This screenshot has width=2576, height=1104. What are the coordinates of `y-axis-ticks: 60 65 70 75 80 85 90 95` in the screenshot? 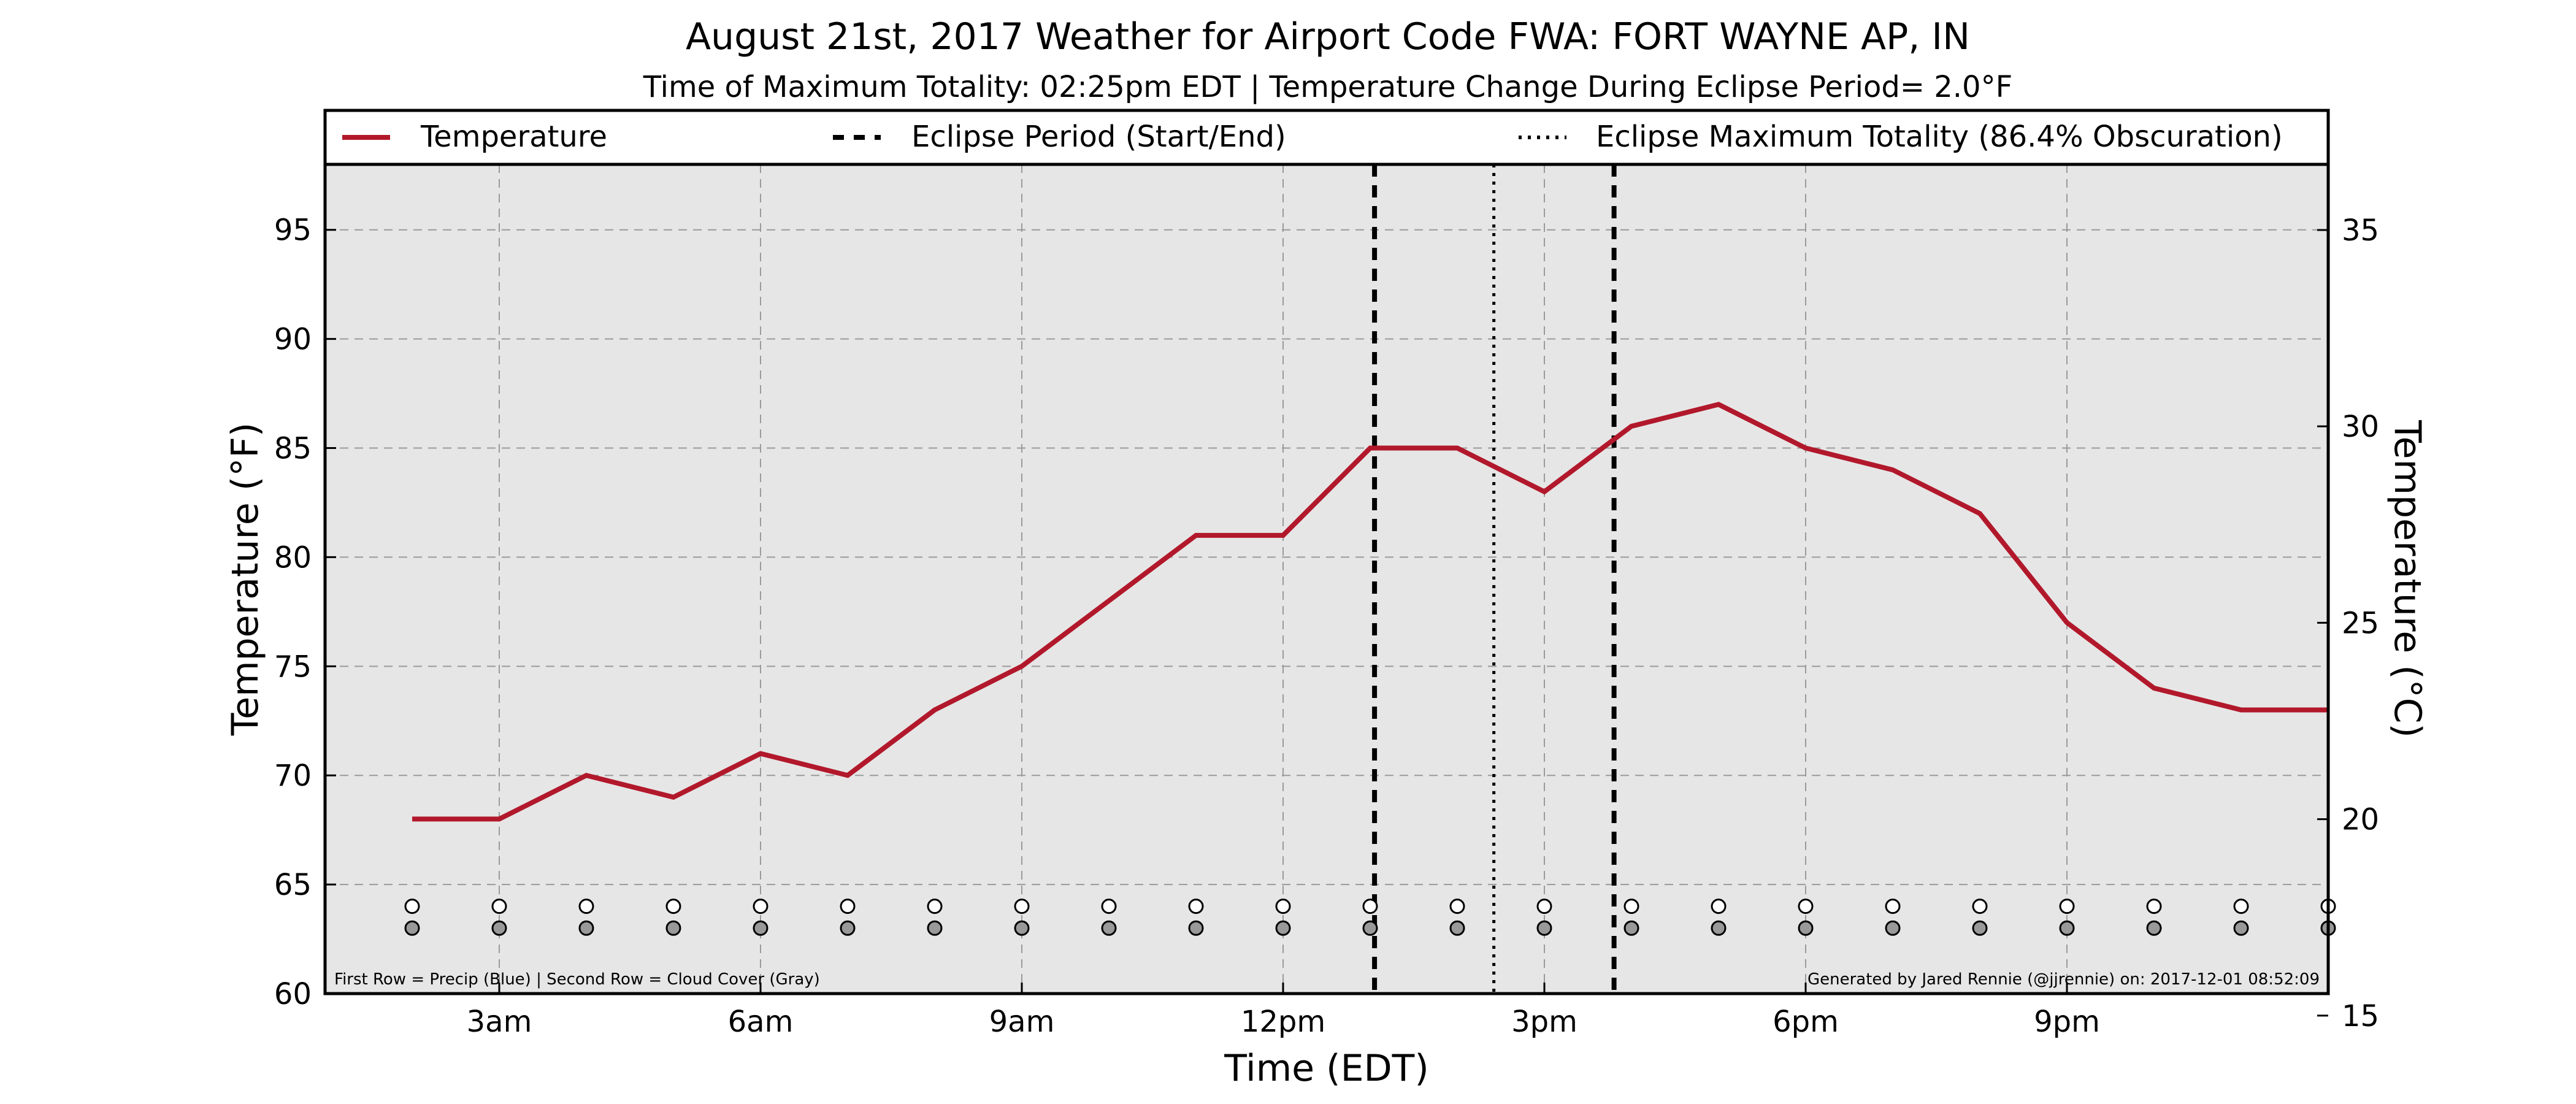 It's located at (305, 612).